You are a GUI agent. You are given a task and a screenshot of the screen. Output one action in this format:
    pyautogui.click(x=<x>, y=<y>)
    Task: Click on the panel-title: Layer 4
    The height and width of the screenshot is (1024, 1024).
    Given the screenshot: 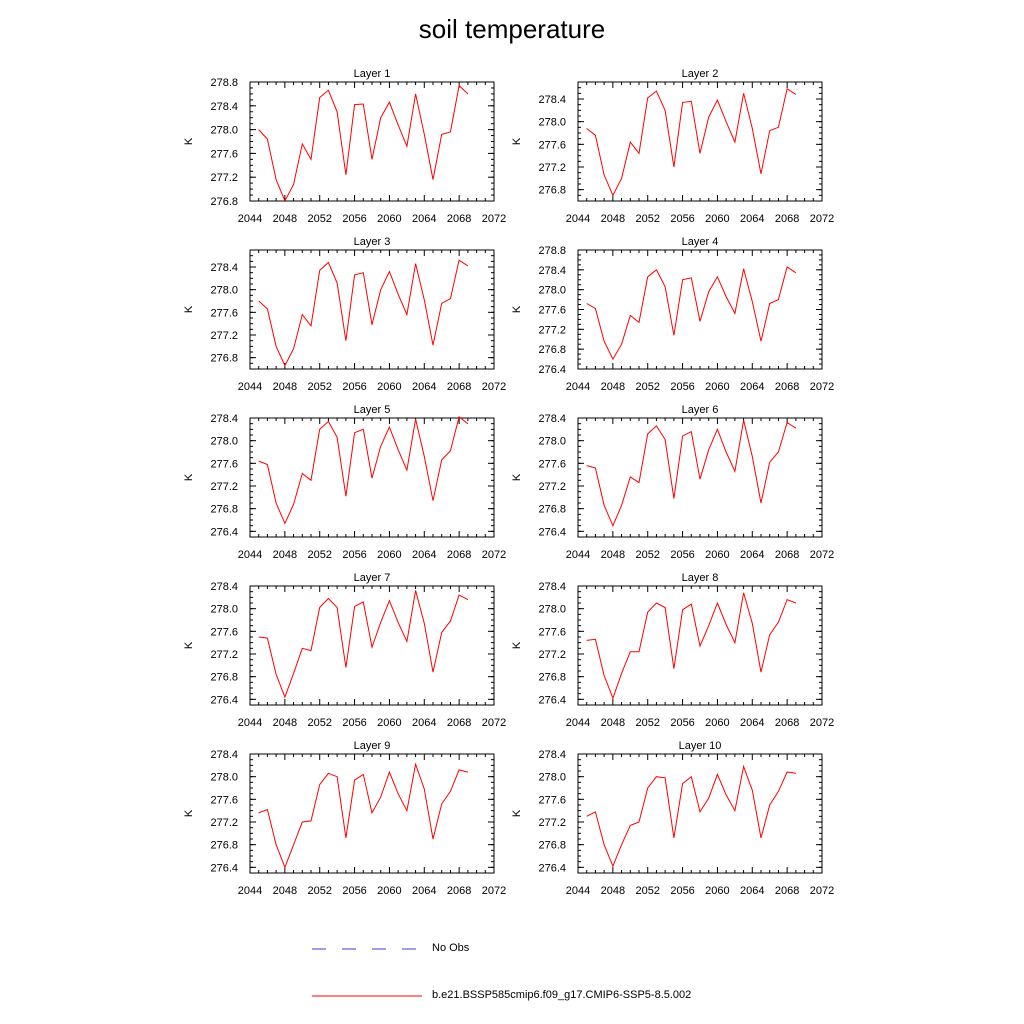 What is the action you would take?
    pyautogui.click(x=700, y=242)
    